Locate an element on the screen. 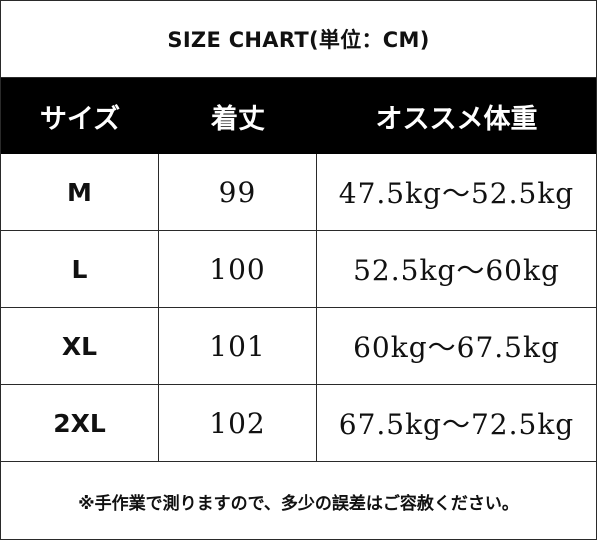 This screenshot has width=597, height=540. chart-title: SIZE CHART(単位：CM) is located at coordinates (298, 39).